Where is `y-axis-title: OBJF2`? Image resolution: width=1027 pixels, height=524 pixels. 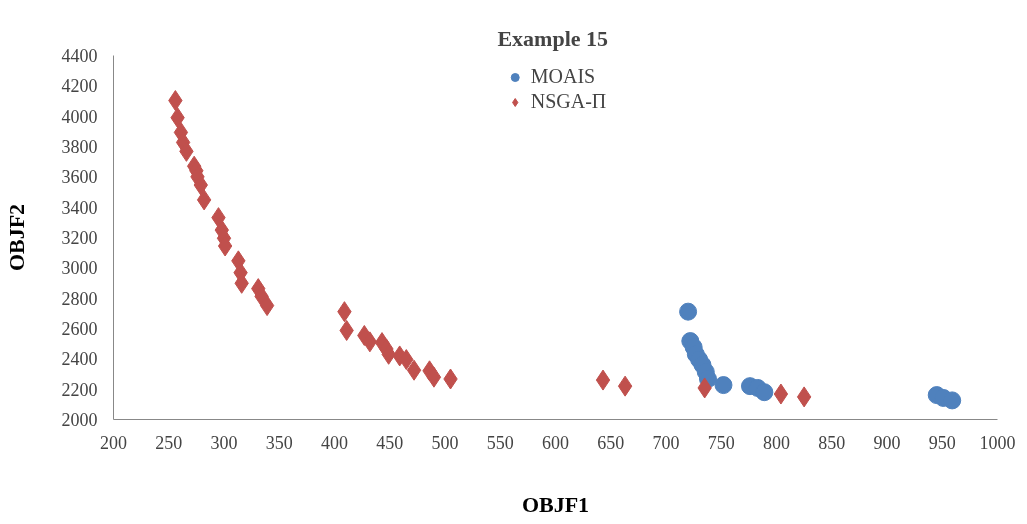 y-axis-title: OBJF2 is located at coordinates (16, 237).